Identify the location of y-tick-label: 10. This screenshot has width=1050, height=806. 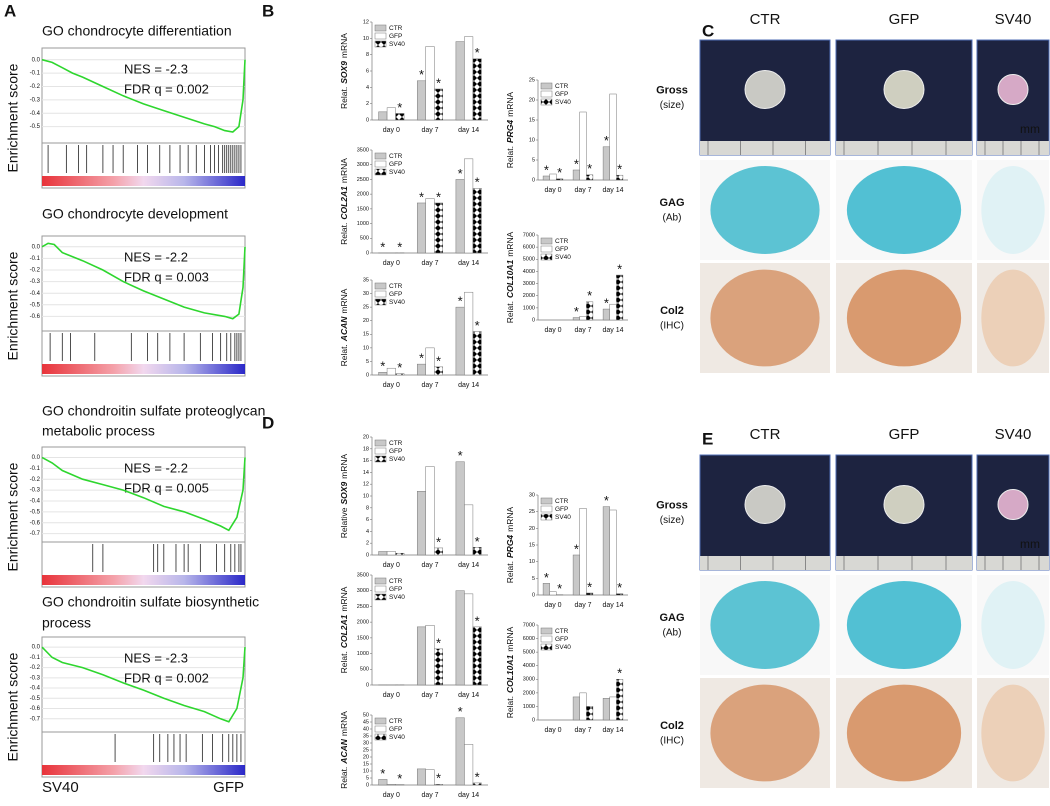
(532, 140).